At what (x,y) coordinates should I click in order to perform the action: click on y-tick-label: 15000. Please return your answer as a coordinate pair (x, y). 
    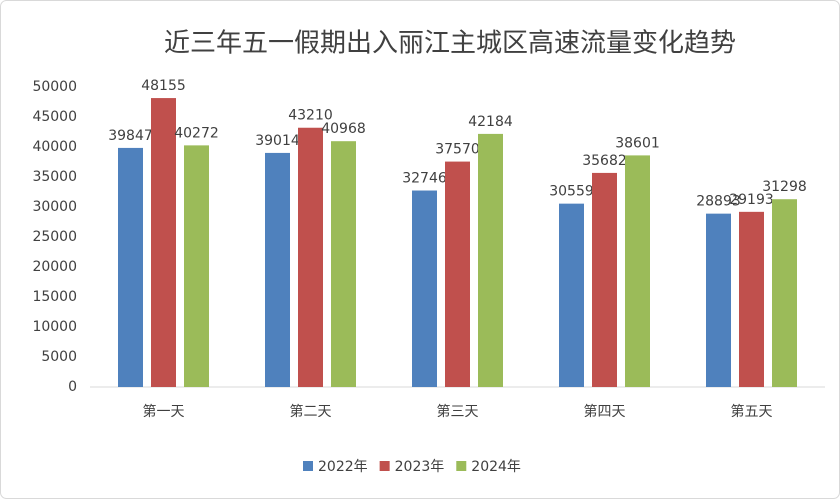
    Looking at the image, I should click on (54, 297).